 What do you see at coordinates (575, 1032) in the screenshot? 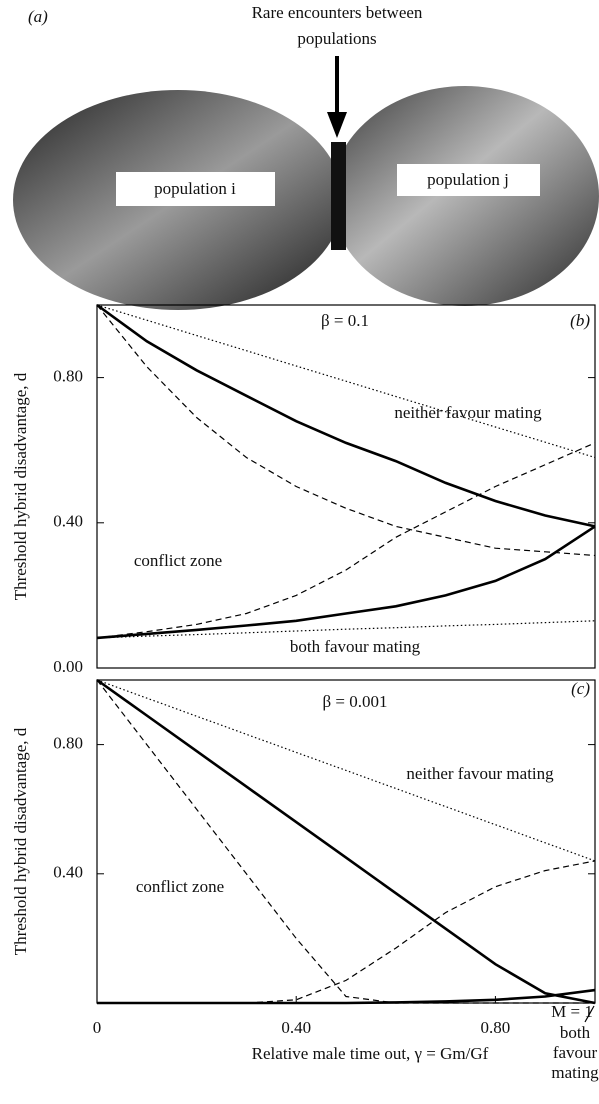
I see `annotation: both` at bounding box center [575, 1032].